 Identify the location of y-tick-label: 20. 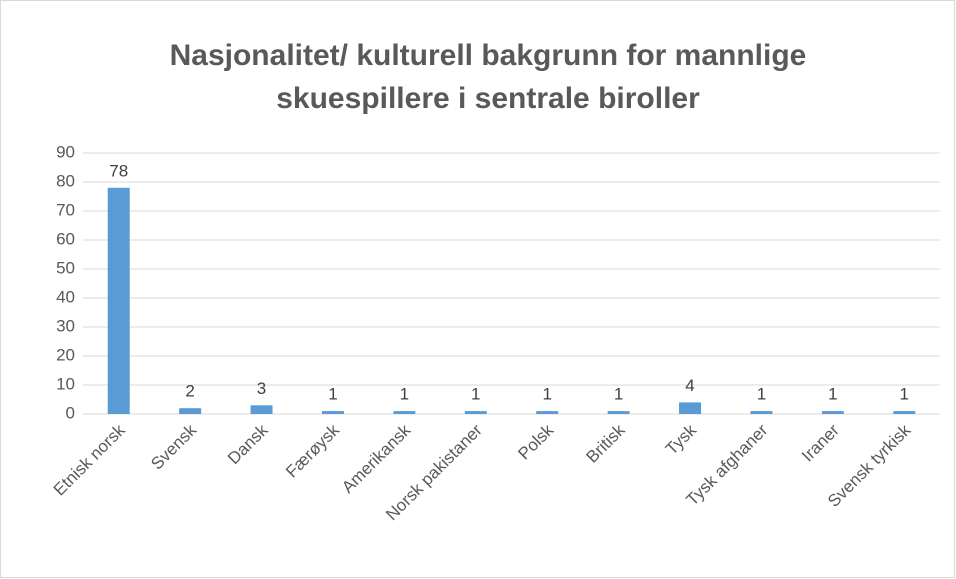
(65, 354).